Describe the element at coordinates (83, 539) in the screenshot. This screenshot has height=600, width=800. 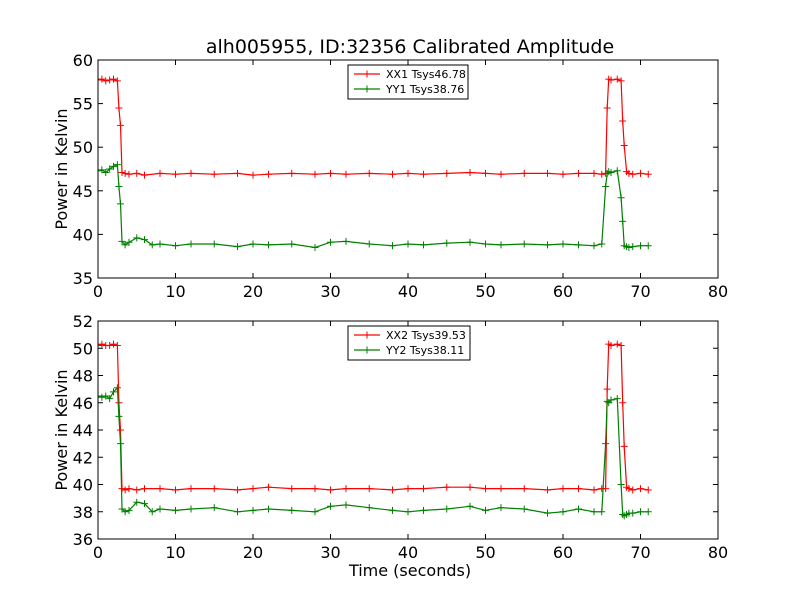
I see `y-tick-label: 36` at that location.